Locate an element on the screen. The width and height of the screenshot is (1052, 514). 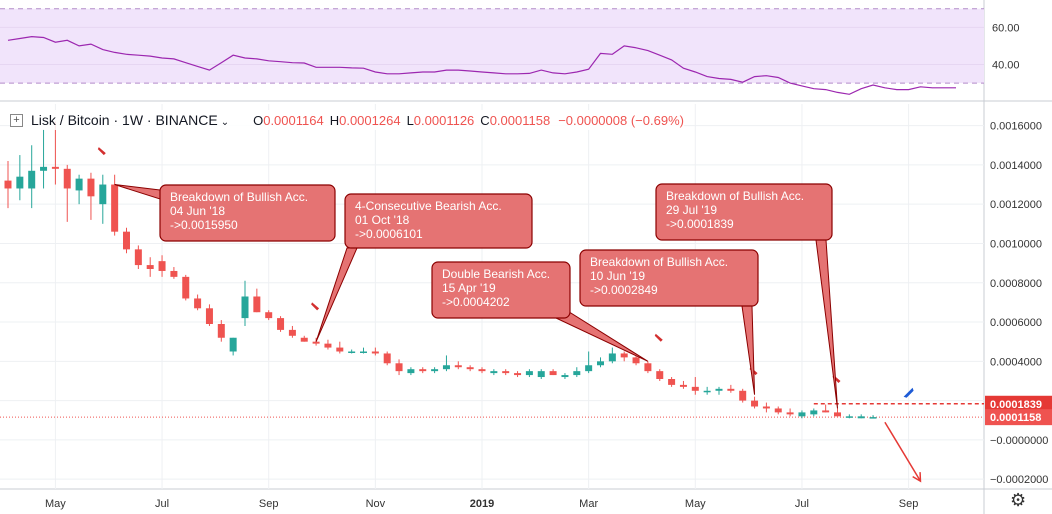
add-symbol-icon: + is located at coordinates (16, 120).